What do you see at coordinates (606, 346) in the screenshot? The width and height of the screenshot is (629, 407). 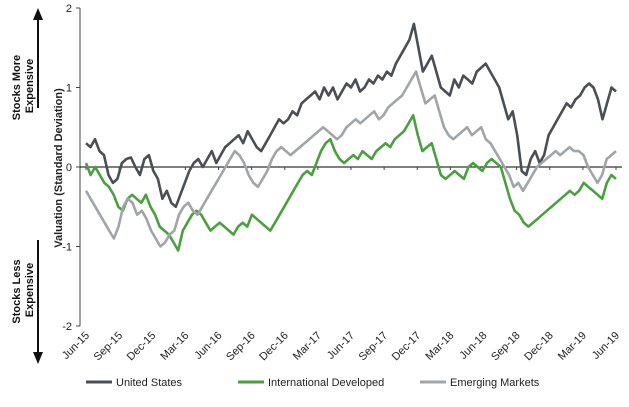 I see `x-tick-label: Jun-19` at bounding box center [606, 346].